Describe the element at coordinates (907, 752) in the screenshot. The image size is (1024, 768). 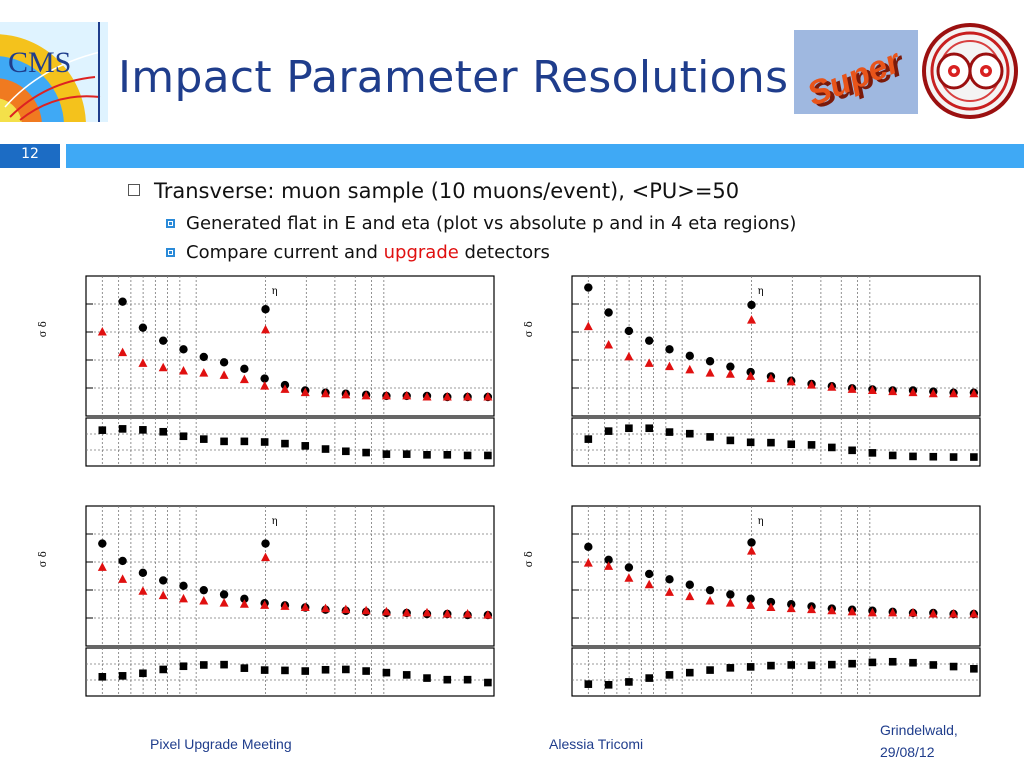
I see `footer-date: 29/08/12` at that location.